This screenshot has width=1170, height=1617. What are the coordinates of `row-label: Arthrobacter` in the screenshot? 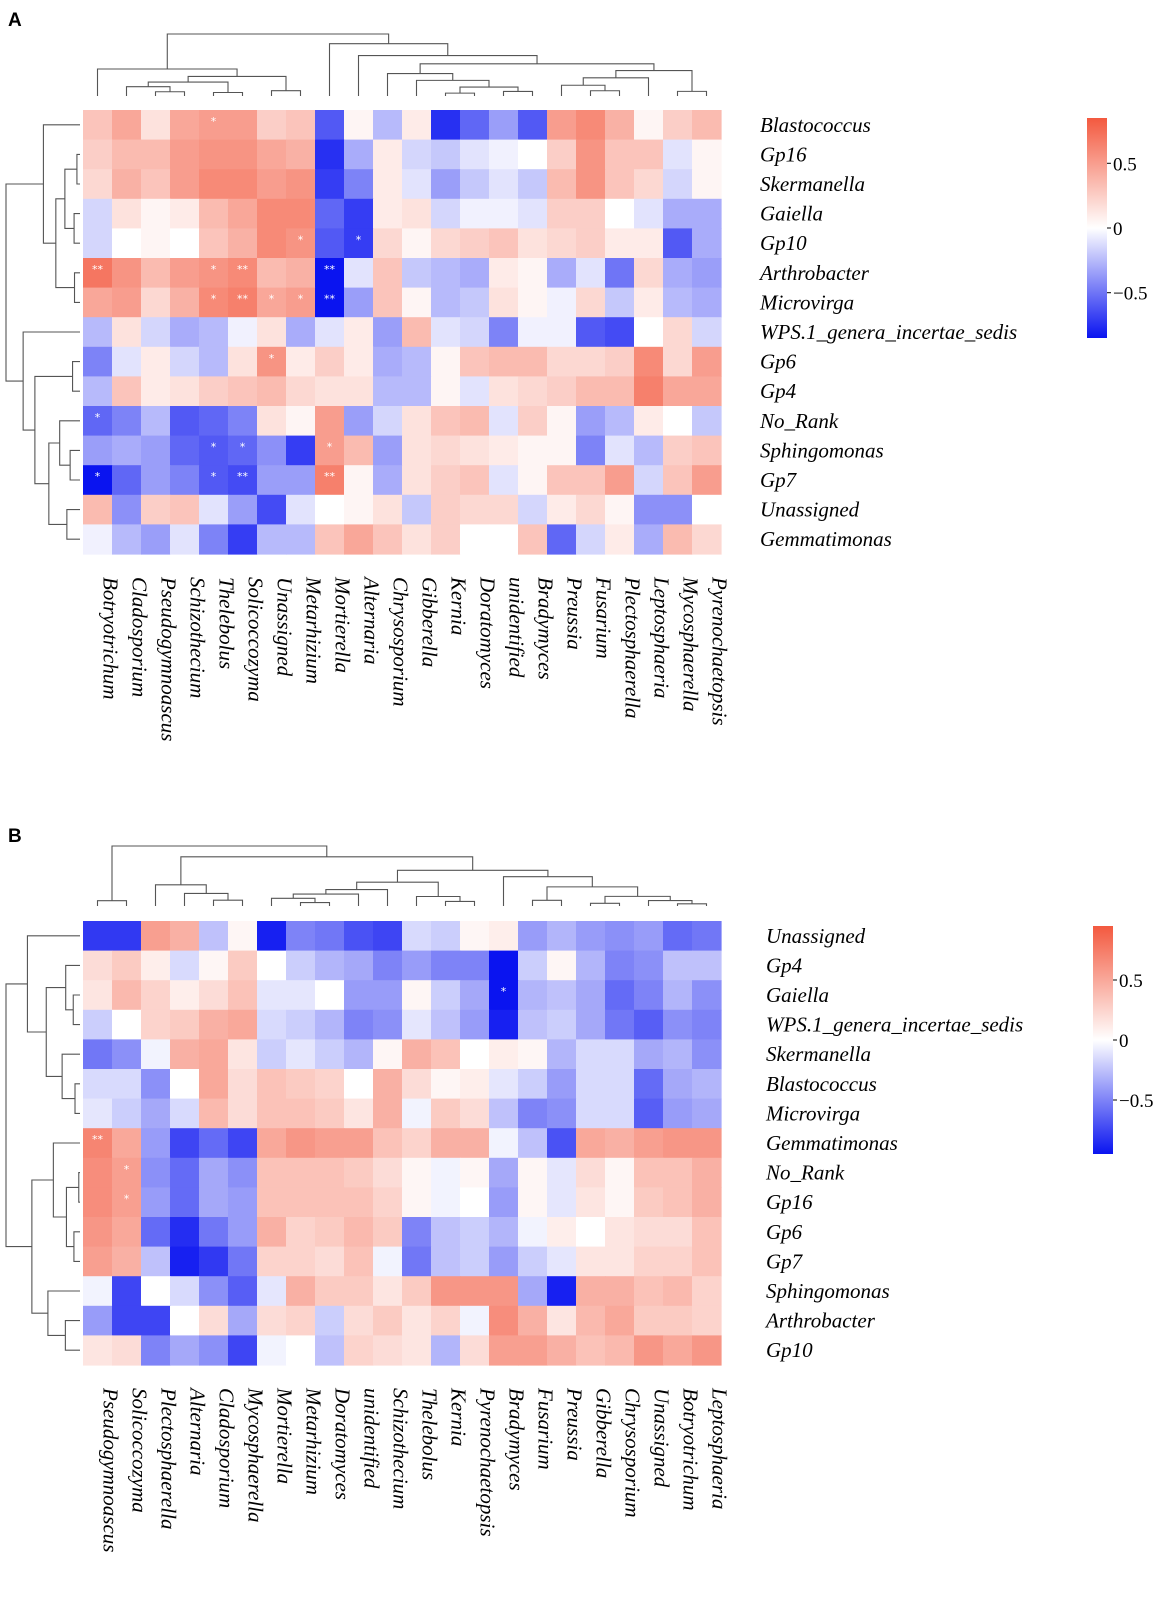 It's located at (820, 1321).